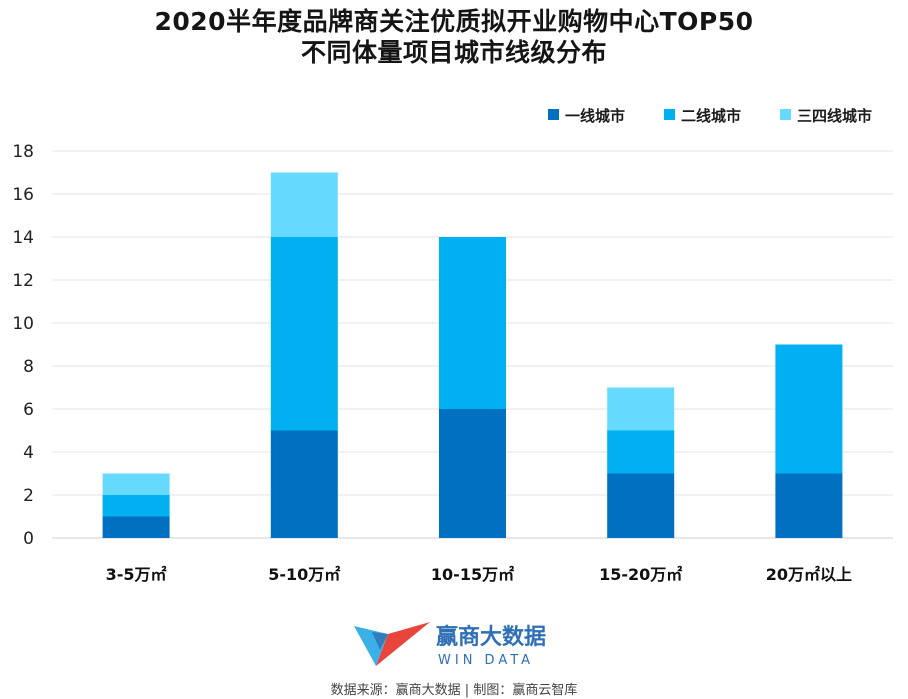 The image size is (908, 699). I want to click on y-tick-label: 12, so click(23, 281).